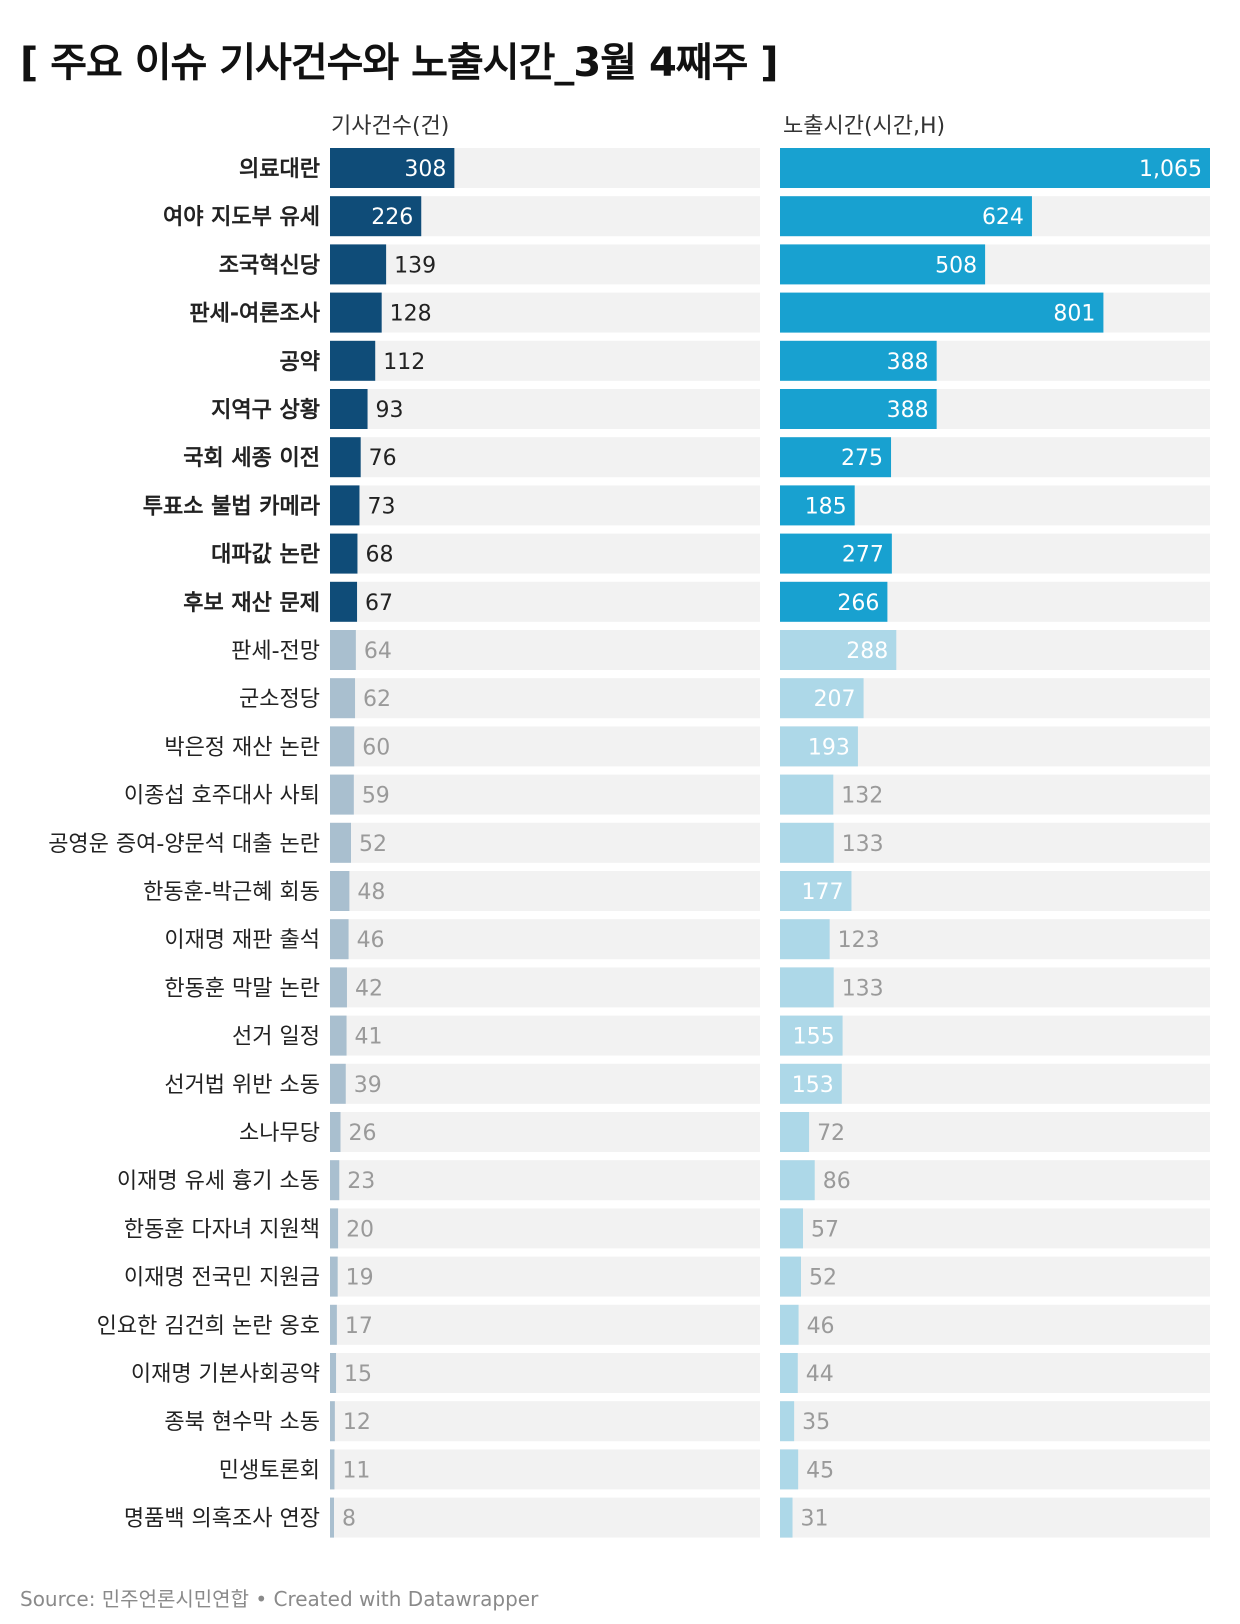  I want to click on data-label-article-count: 60, so click(376, 747).